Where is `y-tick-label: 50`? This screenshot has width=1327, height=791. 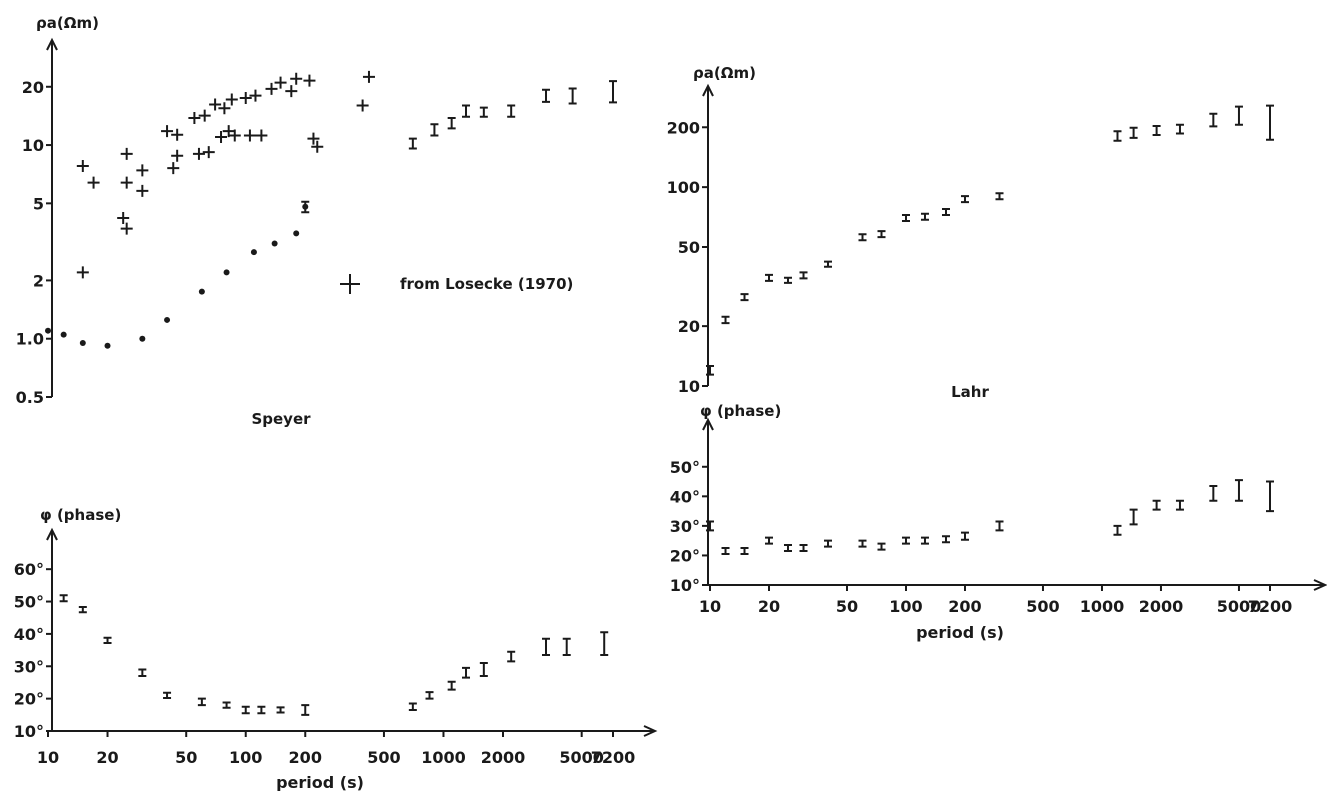
y-tick-label: 50 is located at coordinates (689, 247).